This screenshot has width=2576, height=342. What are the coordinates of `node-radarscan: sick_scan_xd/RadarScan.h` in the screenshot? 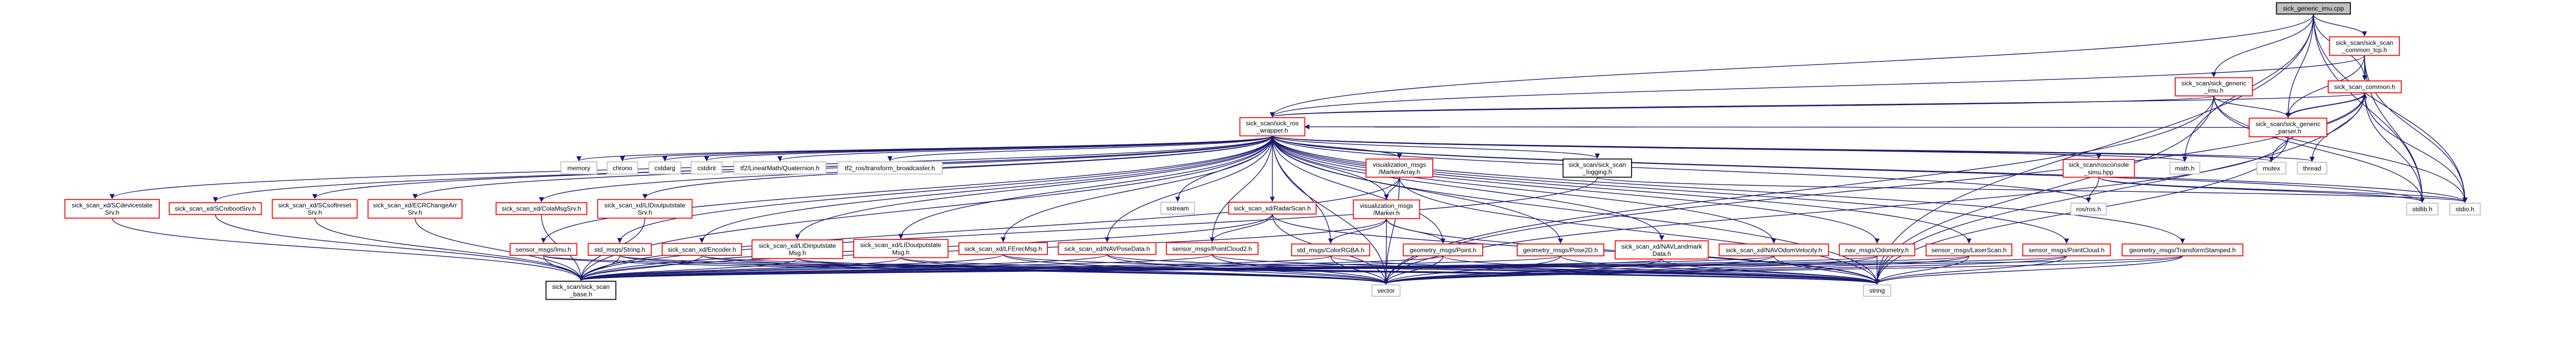 It's located at (1272, 209).